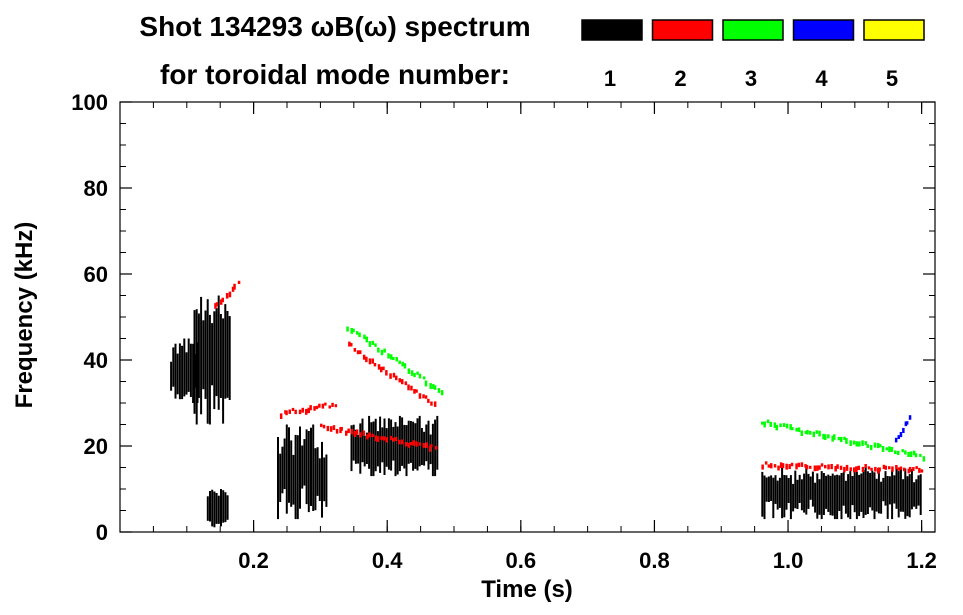 This screenshot has height=615, width=963. I want to click on y-tick-label-0: 0, so click(102, 532).